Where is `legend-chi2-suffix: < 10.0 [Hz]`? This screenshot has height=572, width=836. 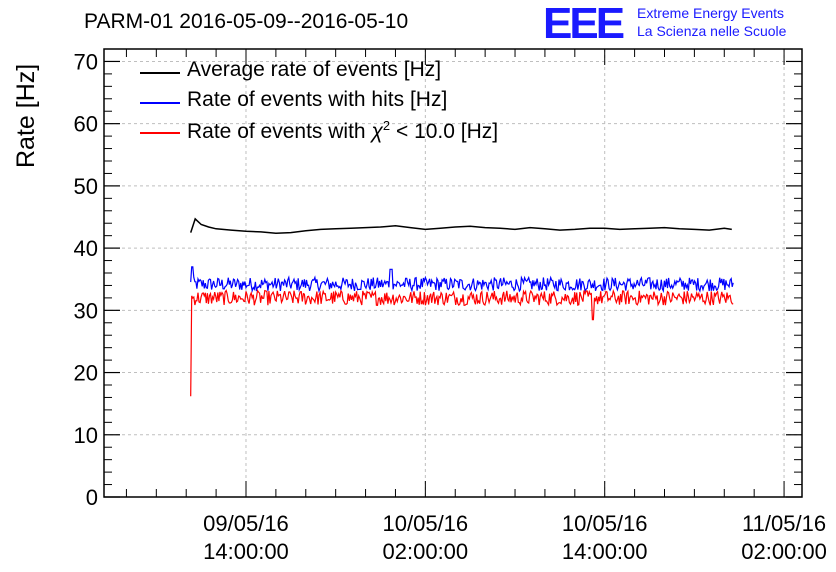
legend-chi2-suffix: < 10.0 [Hz] is located at coordinates (444, 131).